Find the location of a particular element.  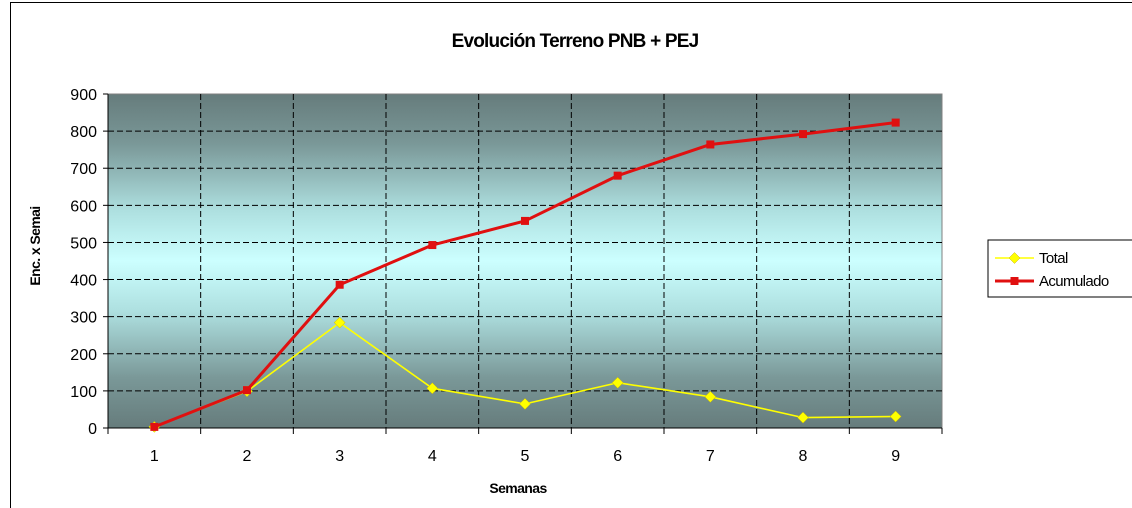

y-tick-label: 0 is located at coordinates (92, 429).